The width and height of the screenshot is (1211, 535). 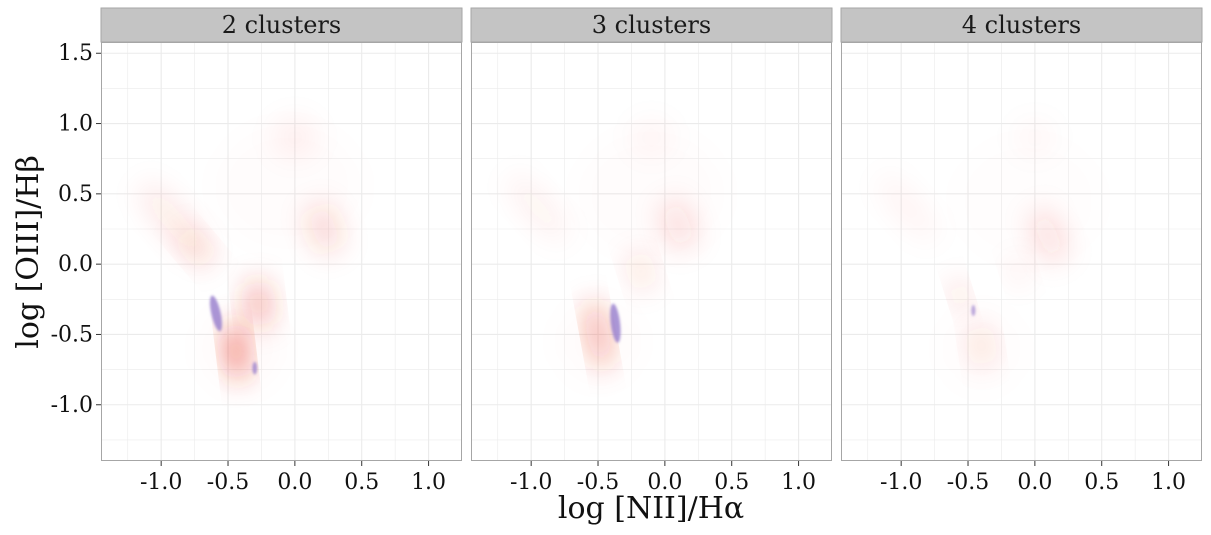 I want to click on y-tick-label: 0.0, so click(x=75, y=264).